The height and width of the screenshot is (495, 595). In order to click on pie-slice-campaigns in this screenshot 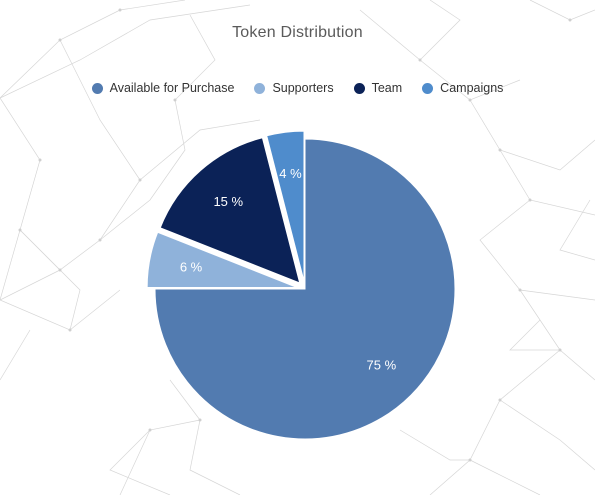, I will do `click(285, 206)`.